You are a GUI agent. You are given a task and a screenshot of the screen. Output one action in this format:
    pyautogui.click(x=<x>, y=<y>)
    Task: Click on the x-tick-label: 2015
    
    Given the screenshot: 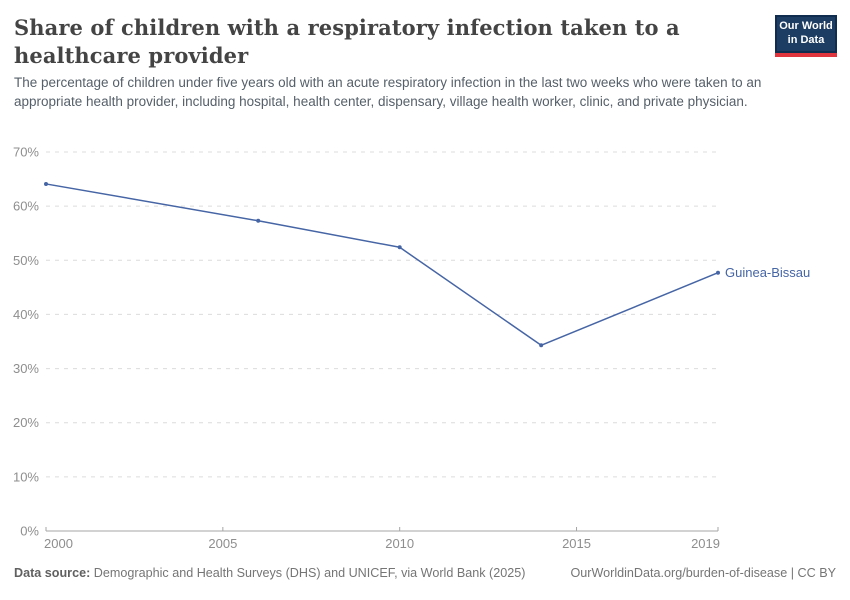 What is the action you would take?
    pyautogui.click(x=576, y=543)
    